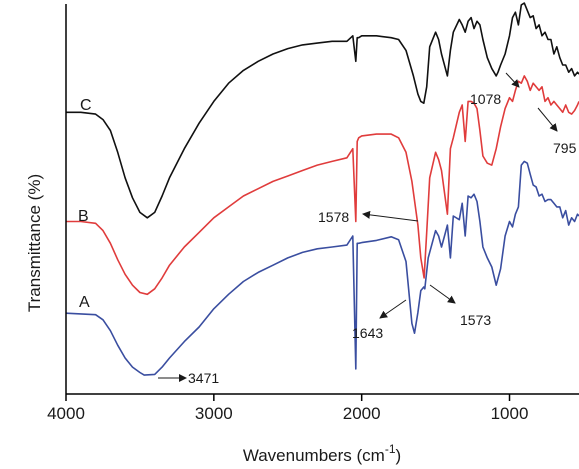 Image resolution: width=579 pixels, height=469 pixels. I want to click on annotation-1573-arrow, so click(442, 294).